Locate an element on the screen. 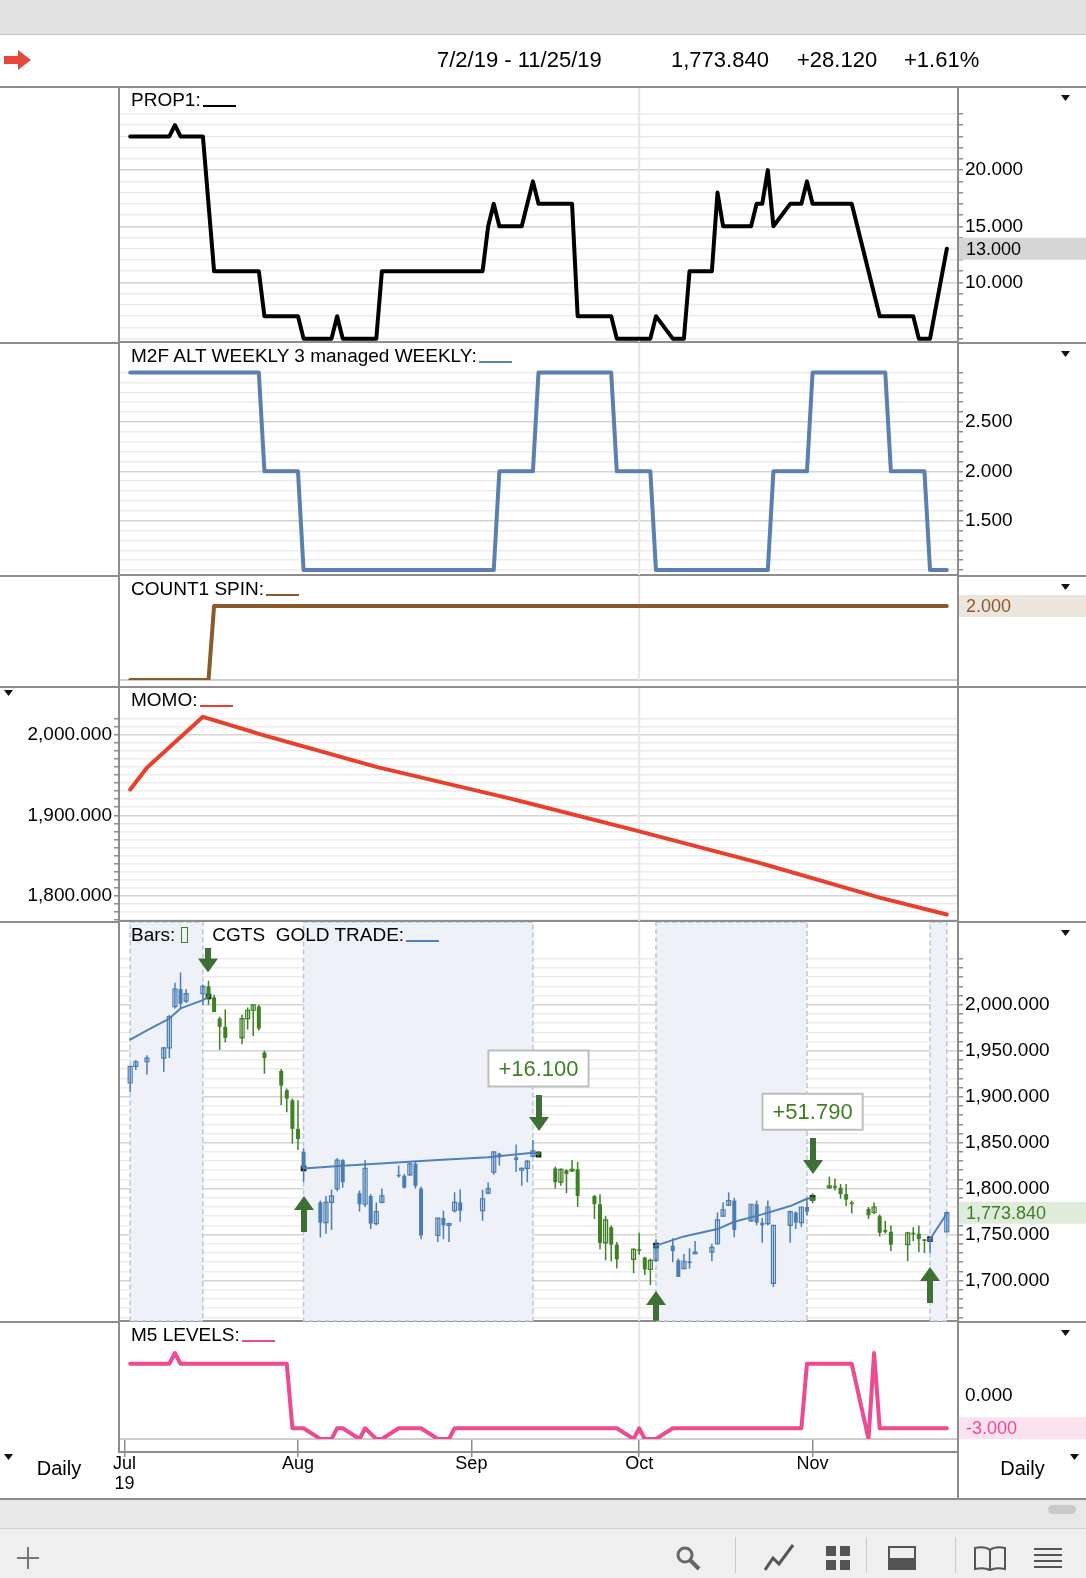 The image size is (1086, 1578). annotation: +51.790 is located at coordinates (812, 1111).